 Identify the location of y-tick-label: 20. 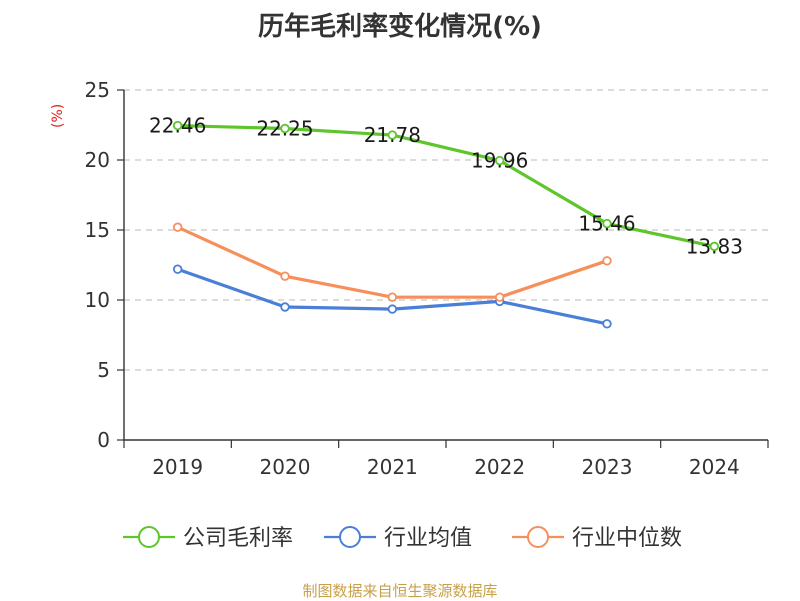
(97, 160).